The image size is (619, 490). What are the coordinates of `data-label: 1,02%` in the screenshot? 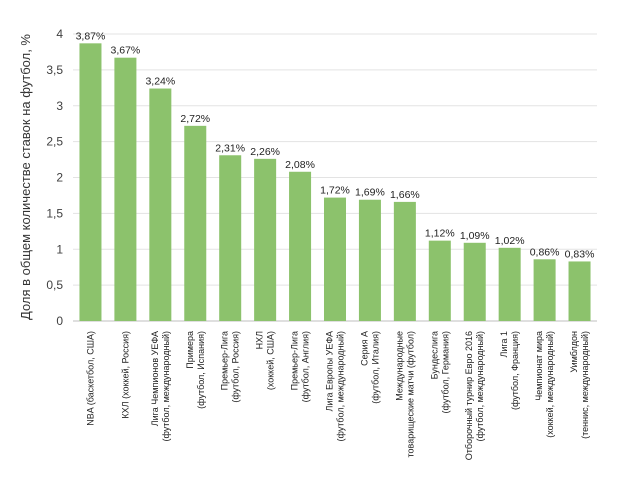 It's located at (510, 241).